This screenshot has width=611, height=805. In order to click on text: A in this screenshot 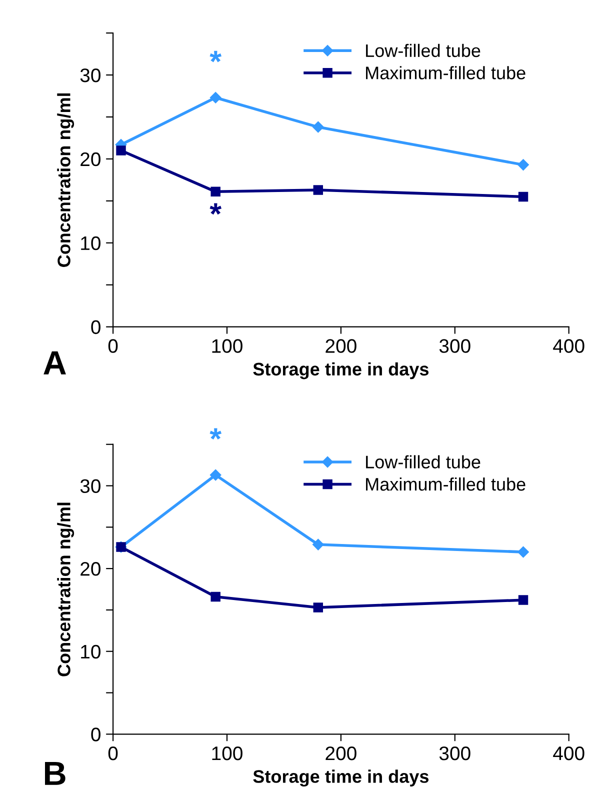, I will do `click(55, 362)`.